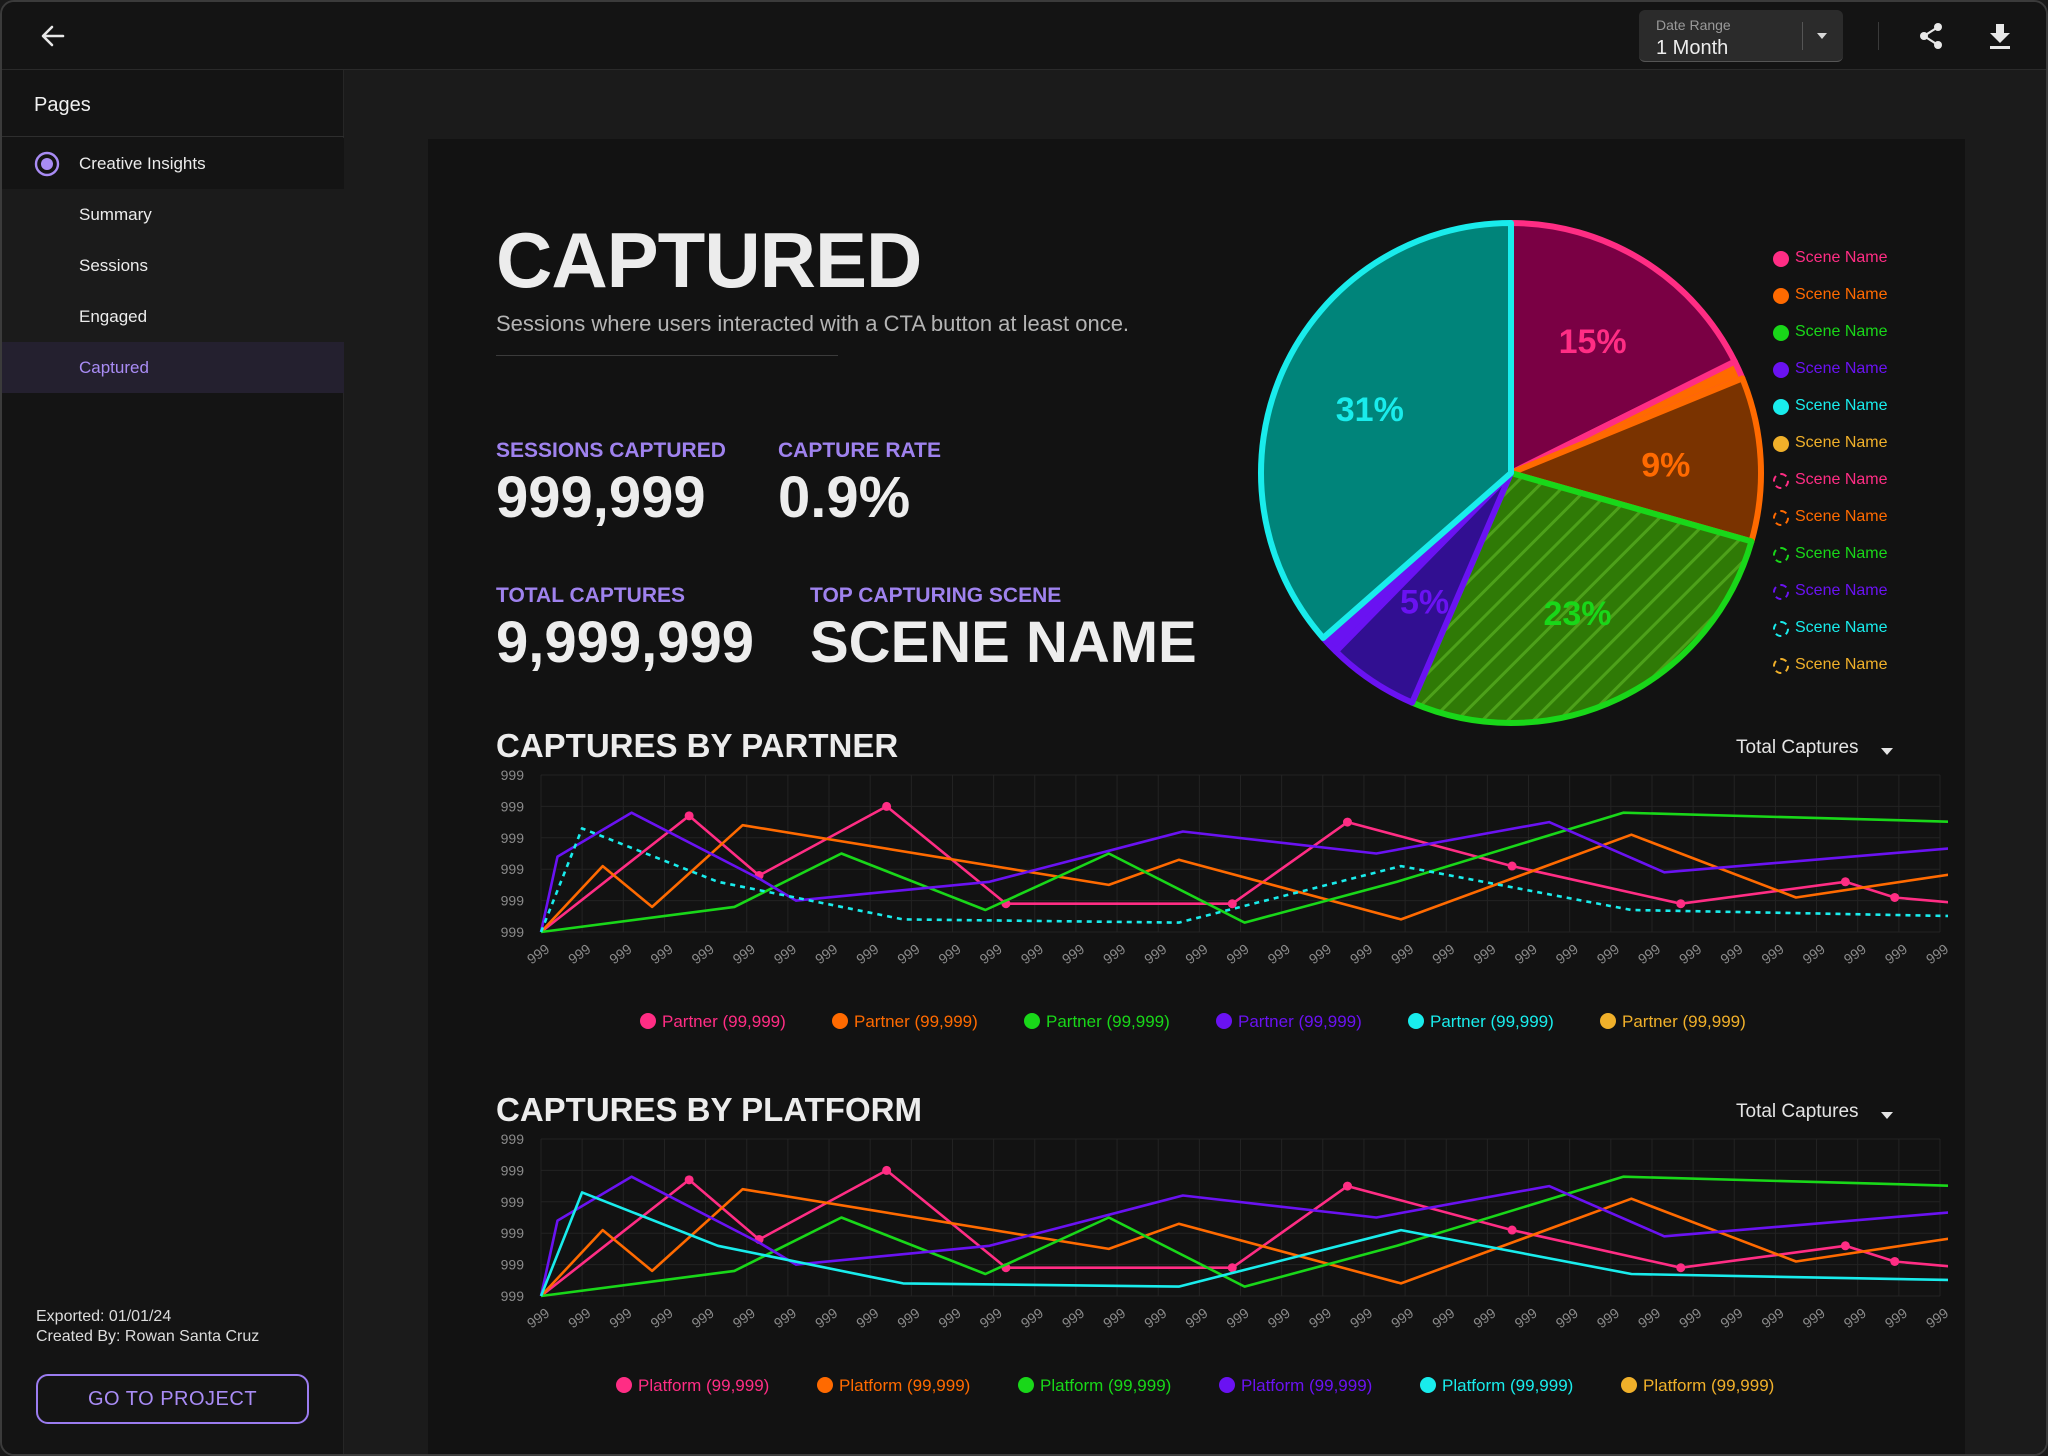 This screenshot has height=1456, width=2048. What do you see at coordinates (1816, 752) in the screenshot?
I see `metric-select-partner: Total Captures` at bounding box center [1816, 752].